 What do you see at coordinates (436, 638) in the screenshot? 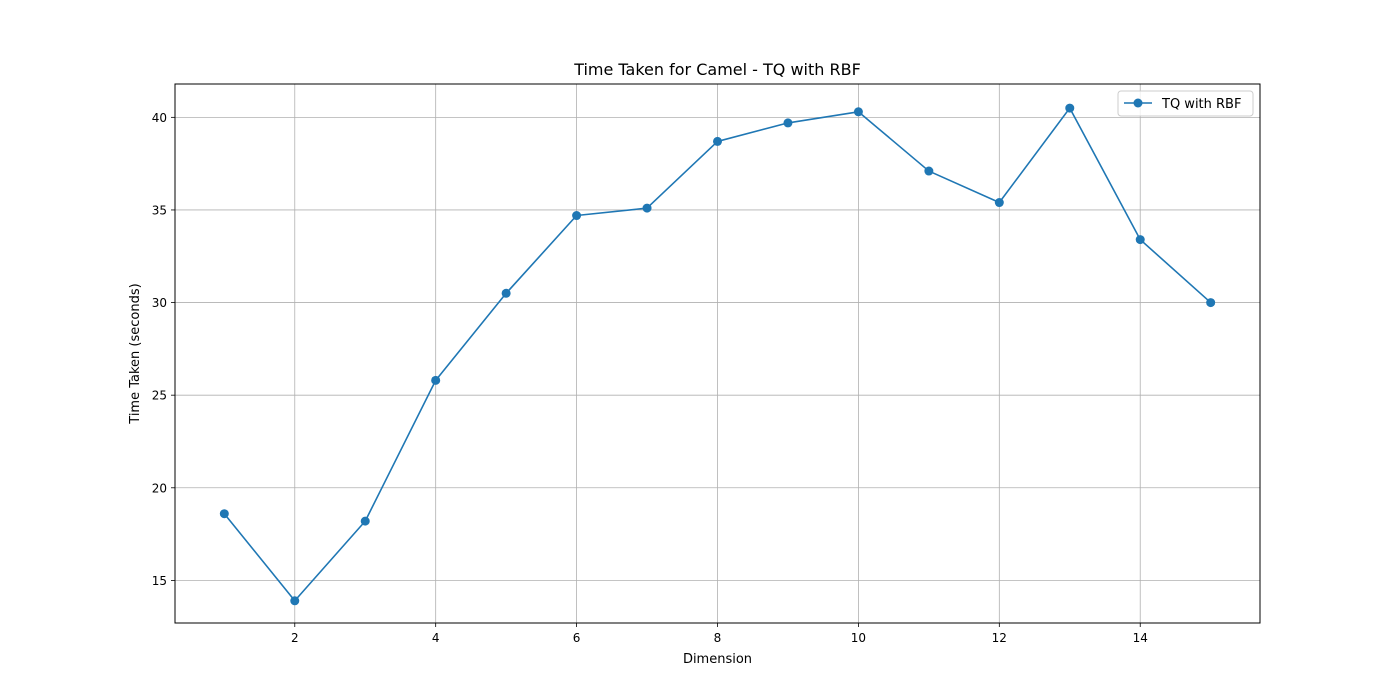
I see `x-tick-label: 4` at bounding box center [436, 638].